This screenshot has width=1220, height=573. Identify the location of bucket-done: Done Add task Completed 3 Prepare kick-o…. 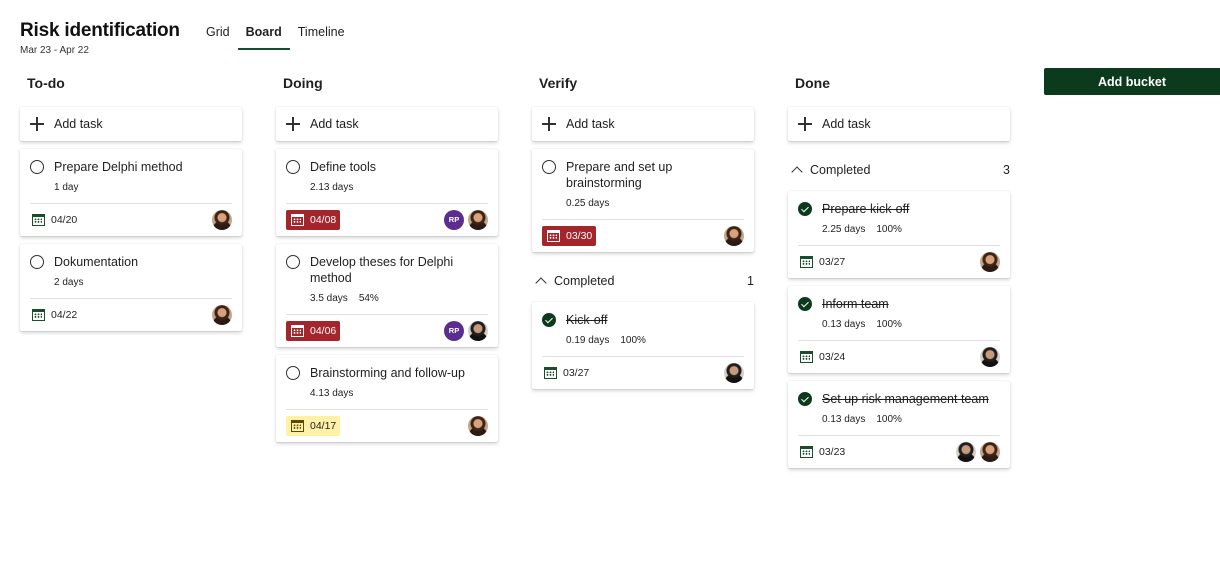
(899, 271).